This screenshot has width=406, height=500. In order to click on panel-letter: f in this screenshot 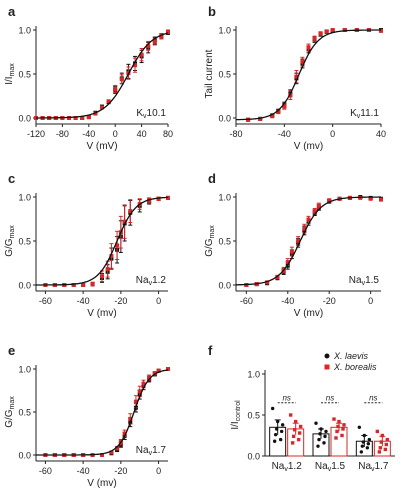, I will do `click(210, 350)`.